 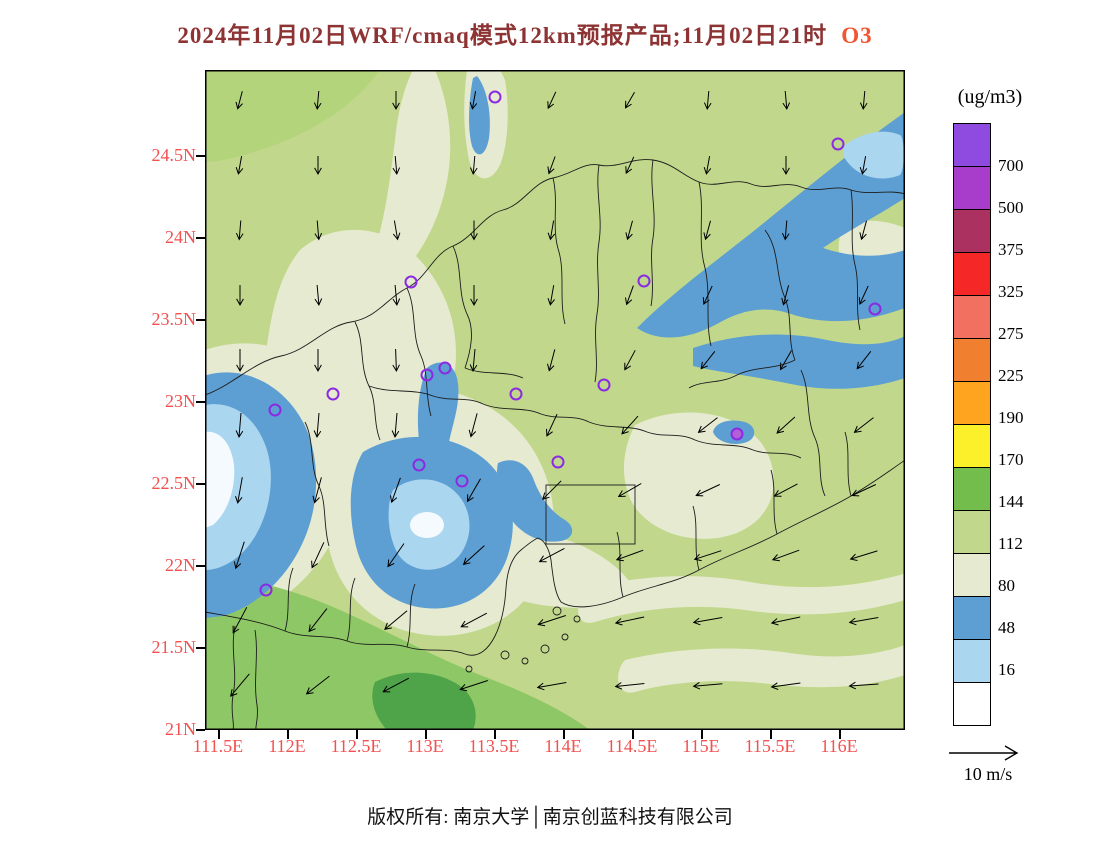 What do you see at coordinates (424, 701) in the screenshot?
I see `ozone-fill-green-dark-region` at bounding box center [424, 701].